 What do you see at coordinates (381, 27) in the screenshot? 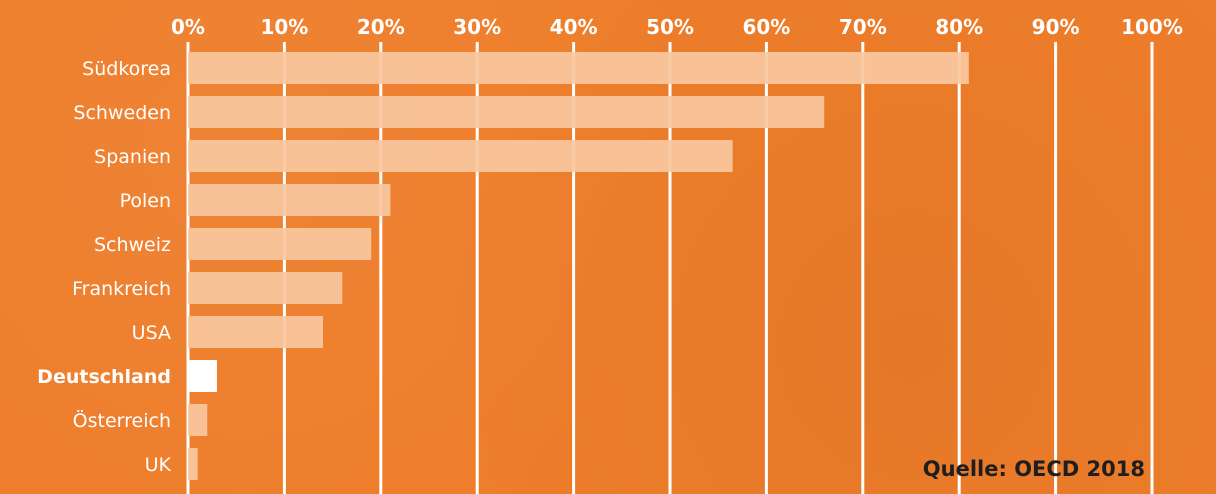
I see `x-tick-label: 20%` at bounding box center [381, 27].